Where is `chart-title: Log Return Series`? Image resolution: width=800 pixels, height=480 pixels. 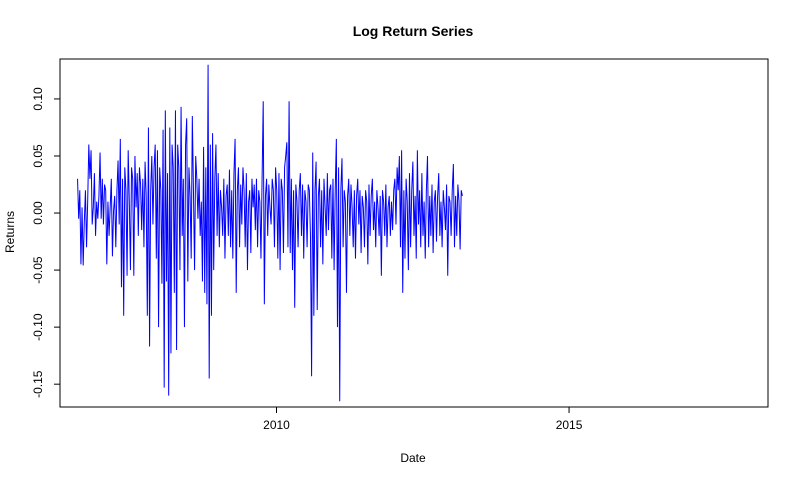
chart-title: Log Return Series is located at coordinates (413, 31).